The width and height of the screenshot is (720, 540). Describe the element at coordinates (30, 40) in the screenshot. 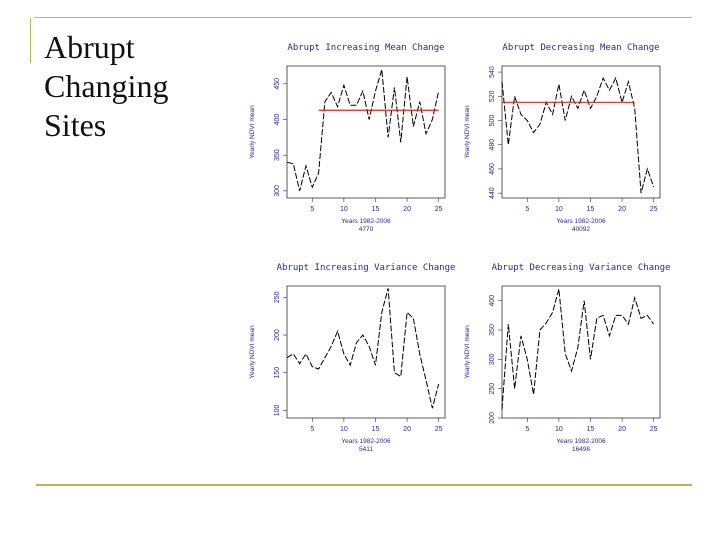

I see `accent-vertical-rule` at that location.